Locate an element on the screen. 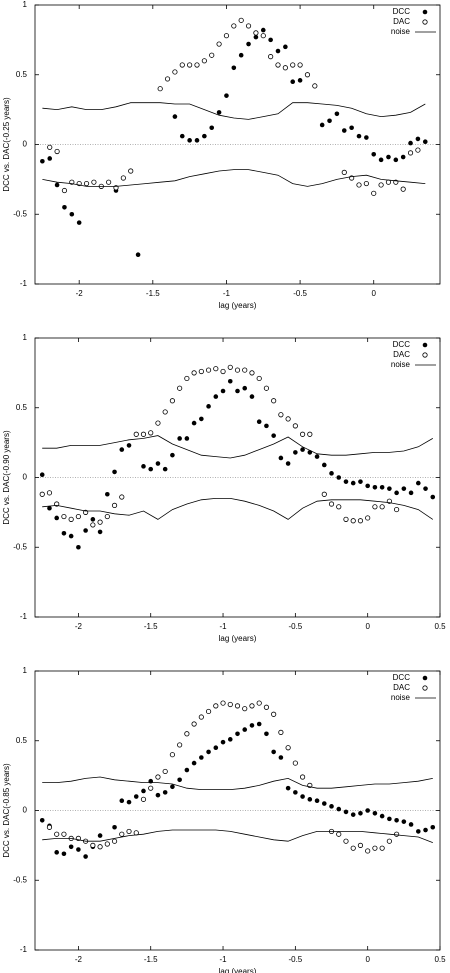  x-tick-label: 0 is located at coordinates (367, 626).